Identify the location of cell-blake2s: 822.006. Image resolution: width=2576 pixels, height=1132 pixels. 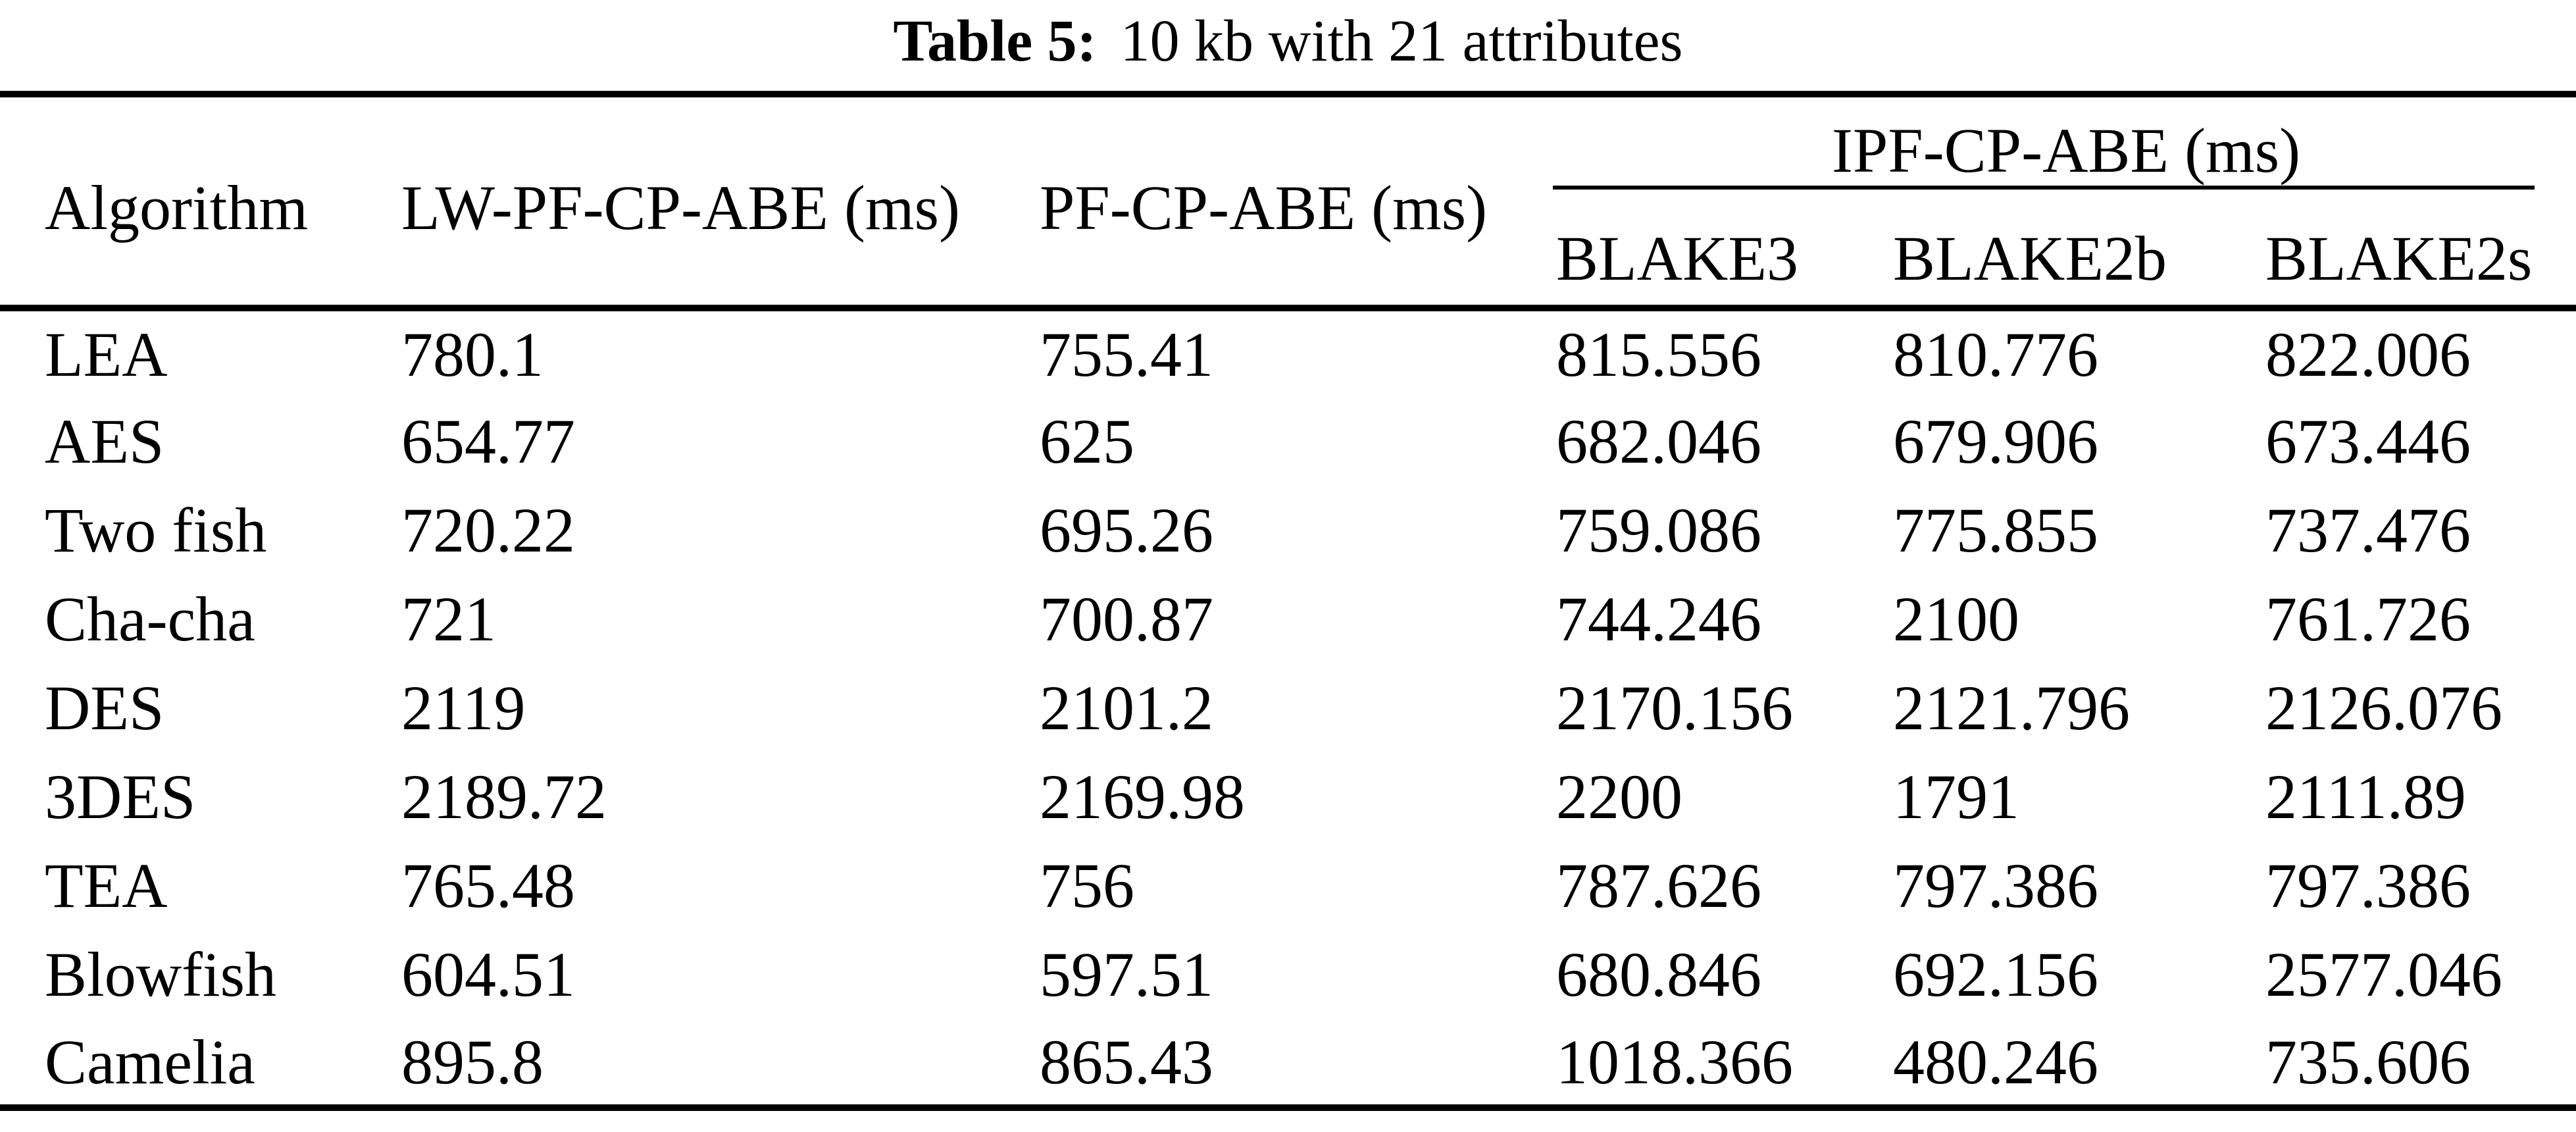
(2368, 354).